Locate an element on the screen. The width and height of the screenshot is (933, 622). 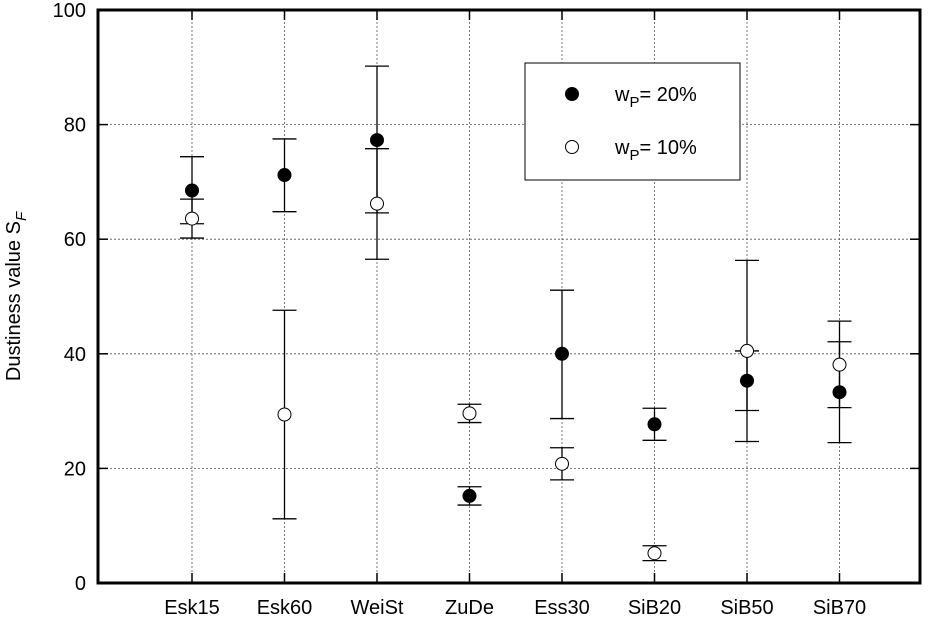
legend-label-rest: = 20% is located at coordinates (667, 95).